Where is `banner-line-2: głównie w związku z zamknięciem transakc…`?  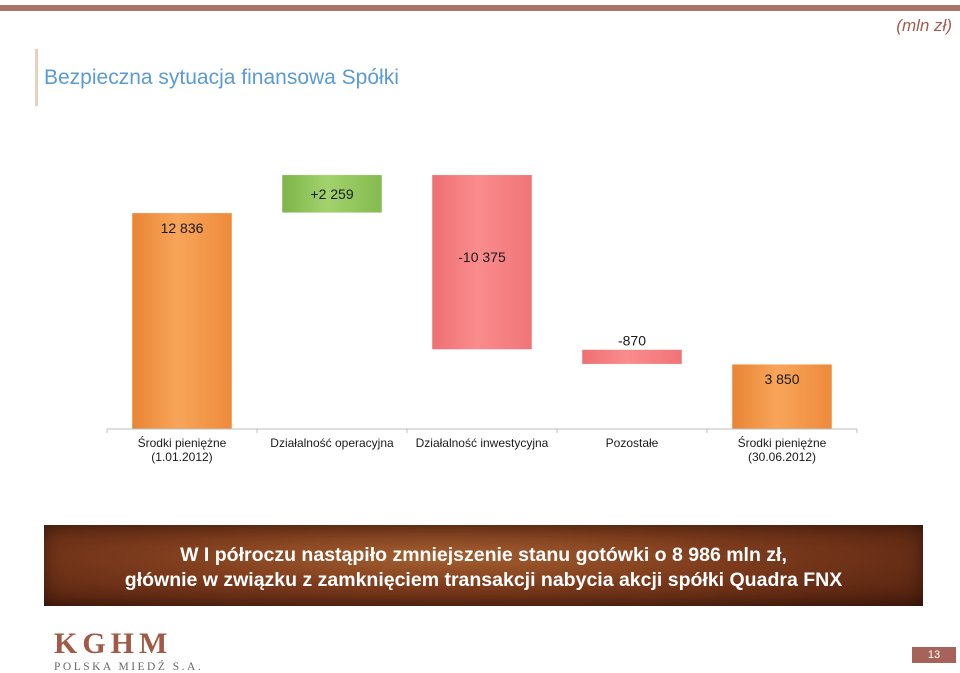 banner-line-2: głównie w związku z zamknięciem transakc… is located at coordinates (483, 580).